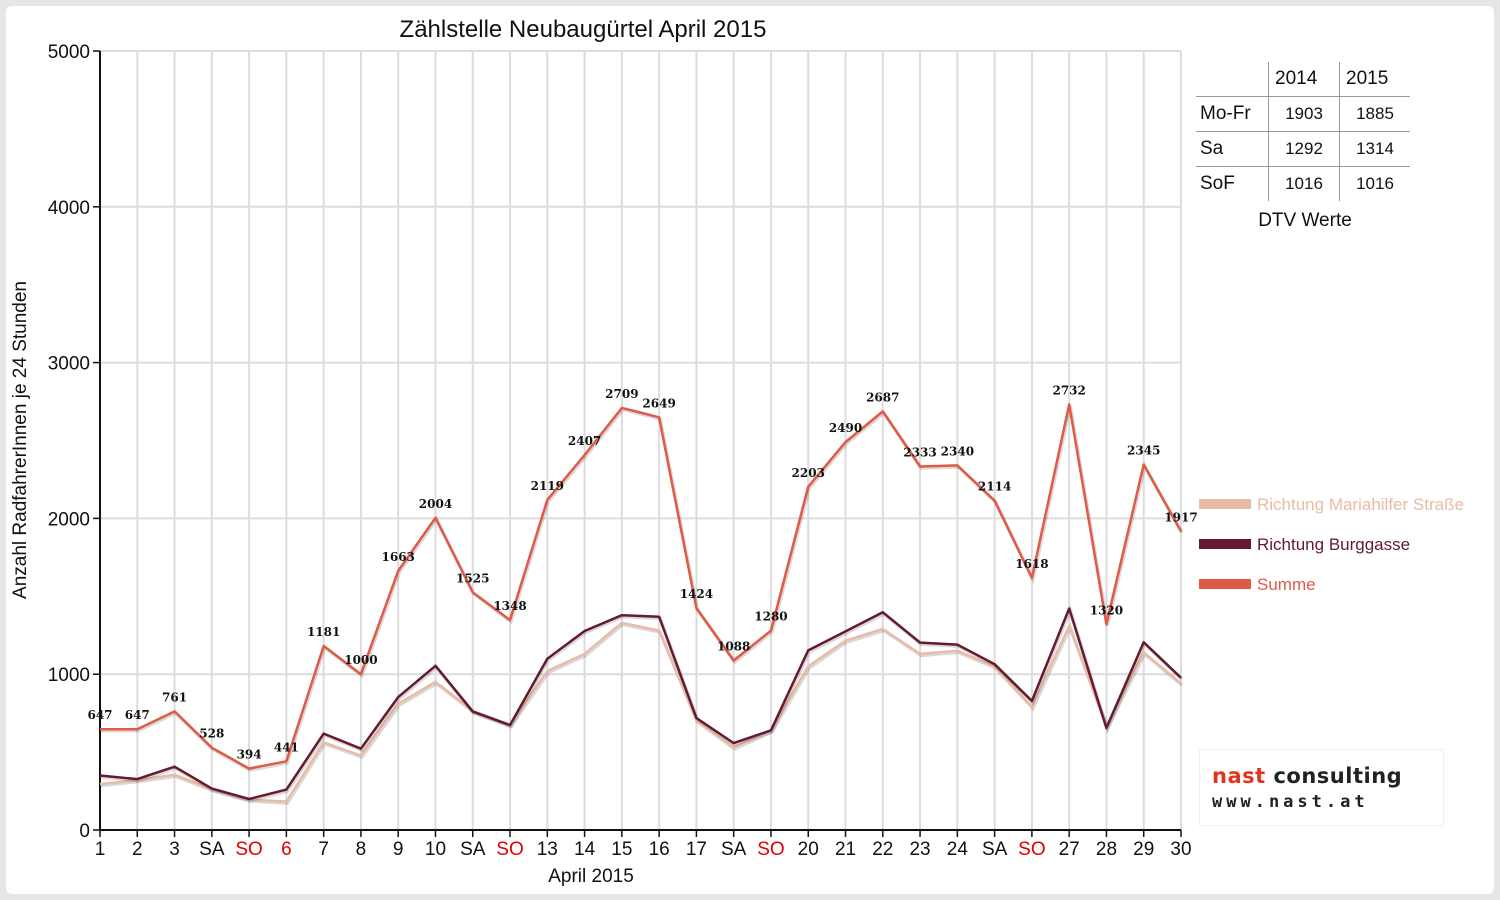  What do you see at coordinates (174, 697) in the screenshot?
I see `data-label: 761` at bounding box center [174, 697].